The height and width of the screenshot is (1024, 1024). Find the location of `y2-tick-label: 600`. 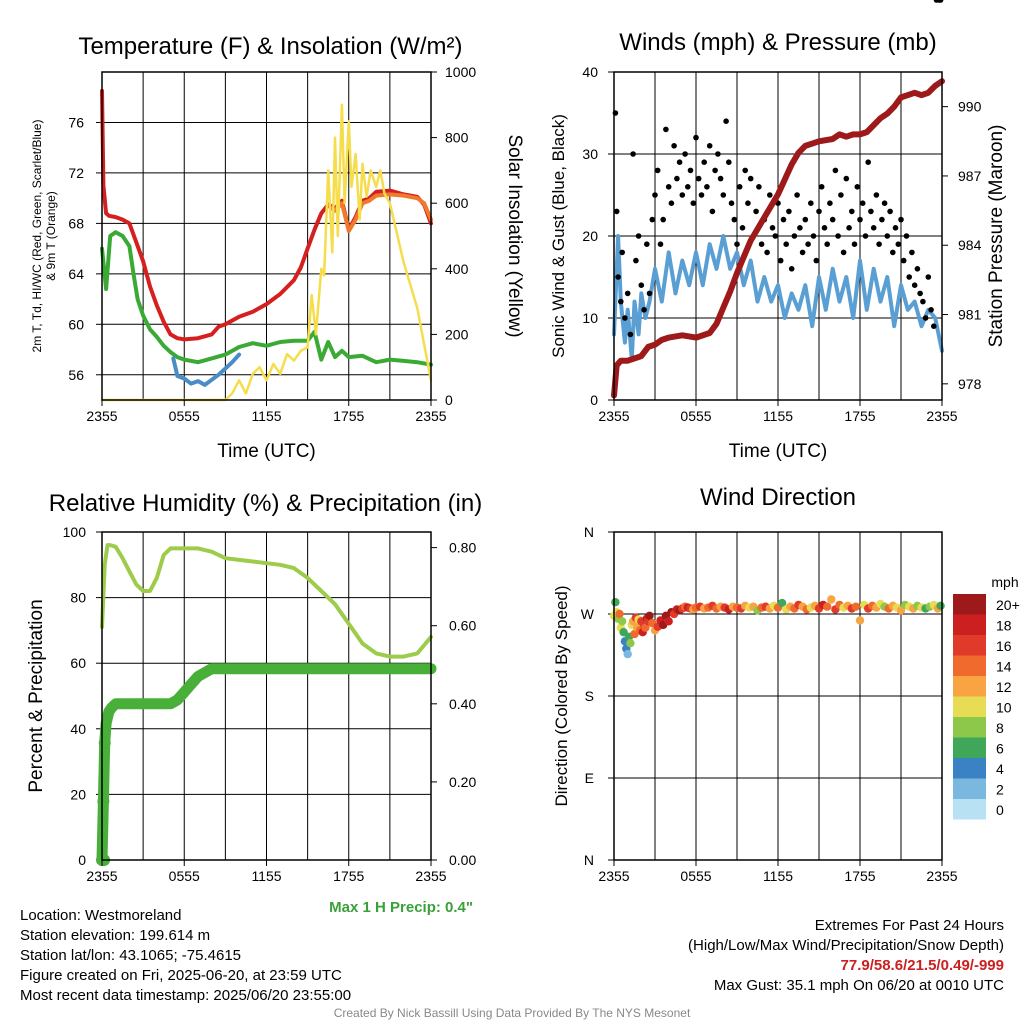

y2-tick-label: 600 is located at coordinates (457, 203).